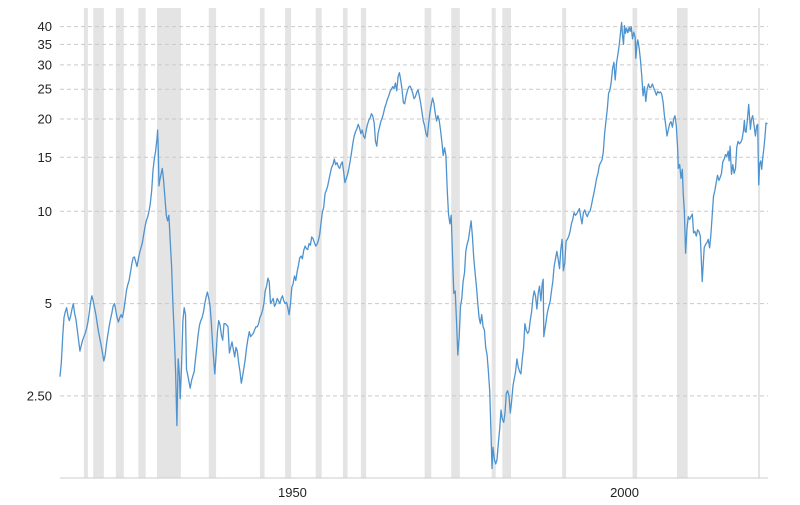 This screenshot has width=800, height=505. Describe the element at coordinates (39, 395) in the screenshot. I see `y-axis-label: 2.50` at that location.